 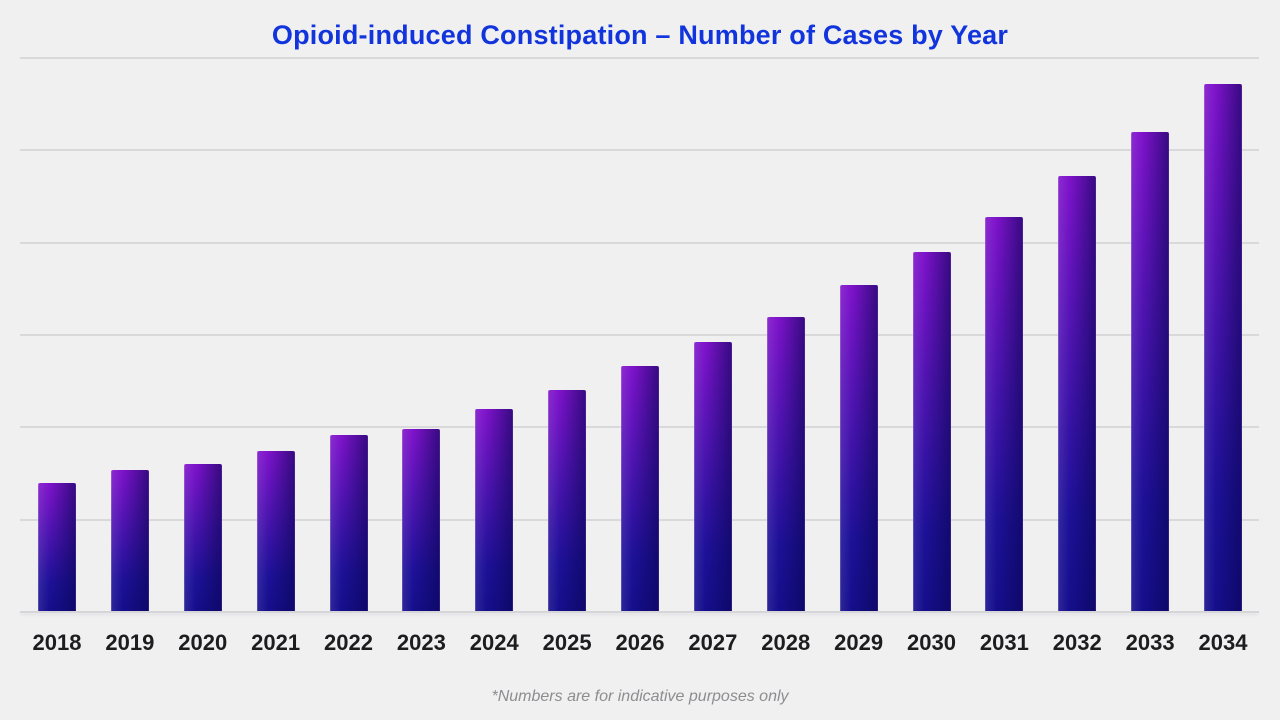 What do you see at coordinates (858, 448) in the screenshot?
I see `bar-2029` at bounding box center [858, 448].